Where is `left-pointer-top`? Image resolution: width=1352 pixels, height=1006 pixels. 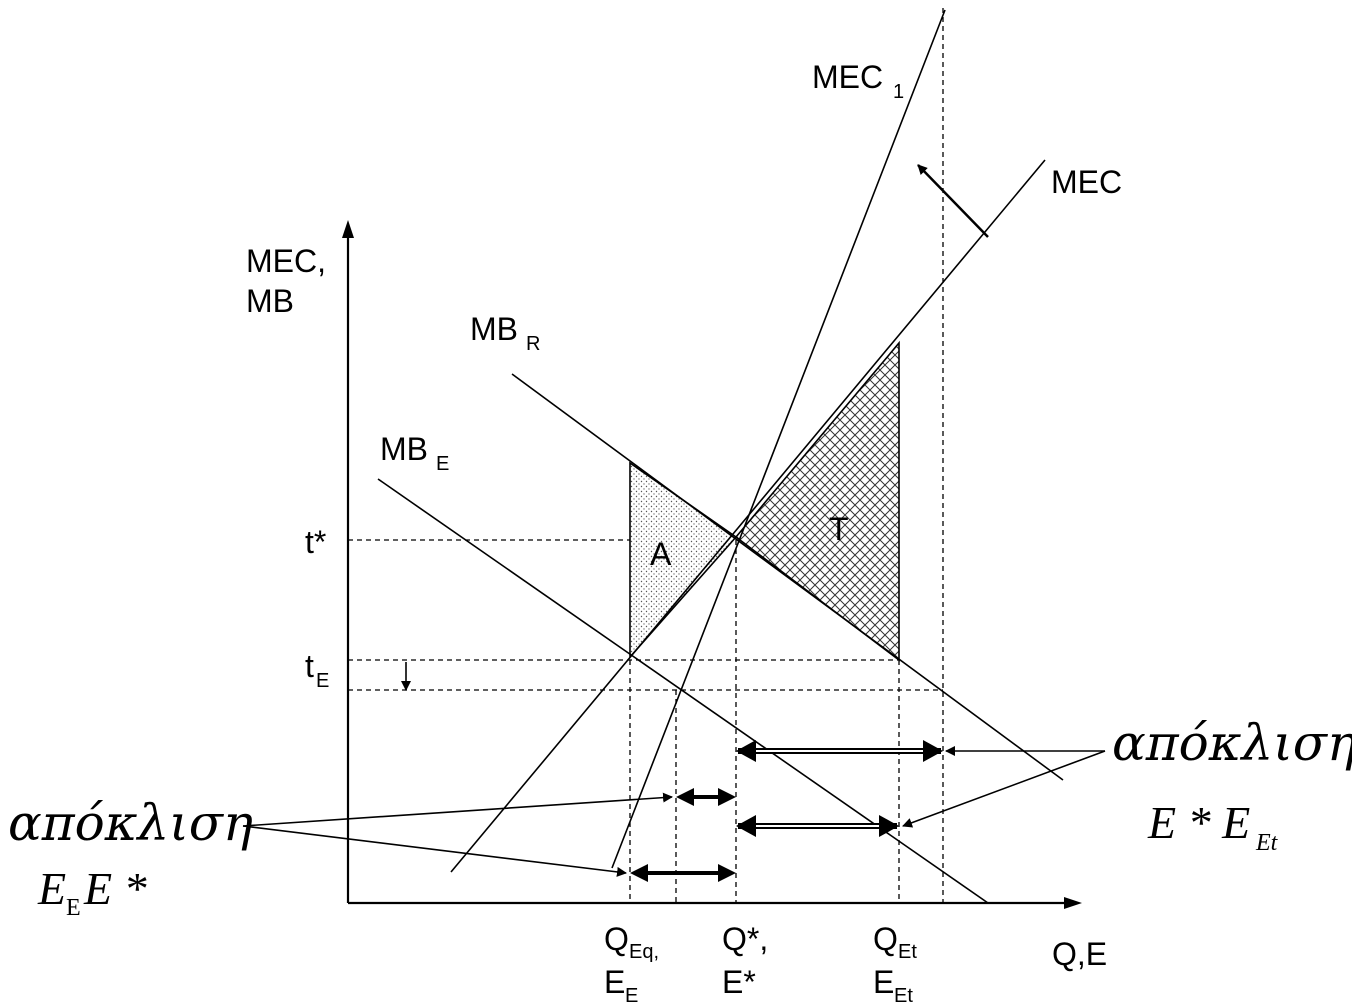 left-pointer-top is located at coordinates (457, 809).